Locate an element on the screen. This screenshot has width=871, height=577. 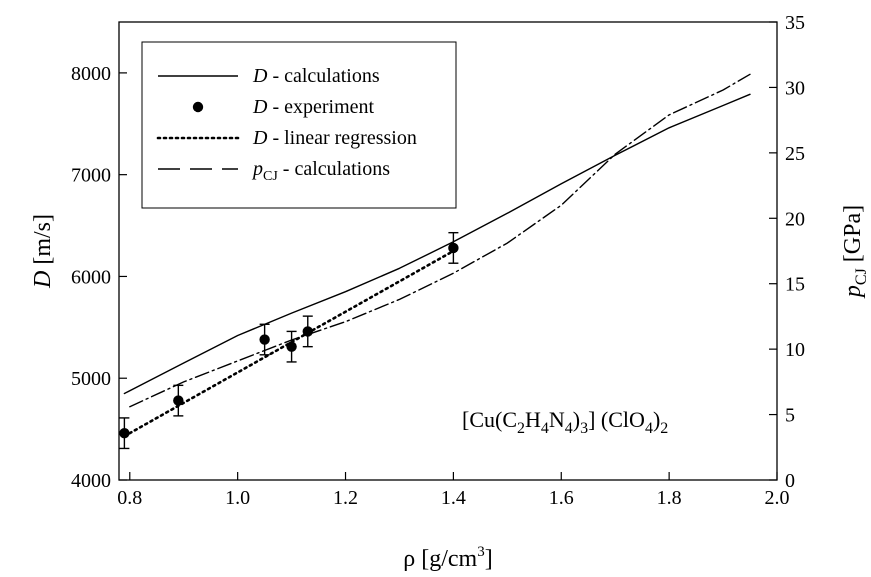
x-tick-label: 1.0 is located at coordinates (237, 498).